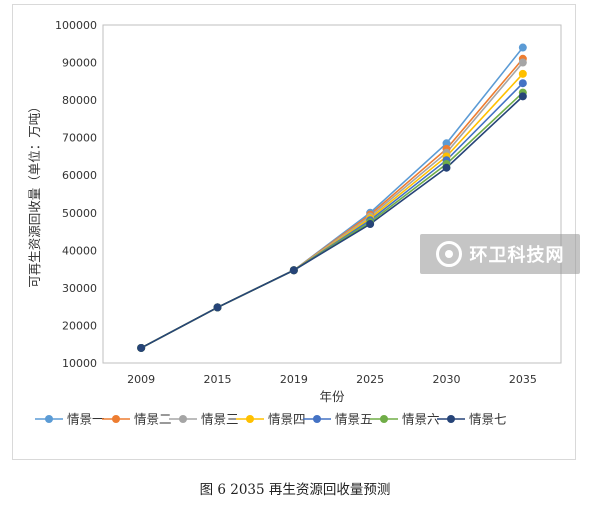 The image size is (590, 507). I want to click on y-axis-title: 可再生资源回收量（单位：万吨）, so click(34, 194).